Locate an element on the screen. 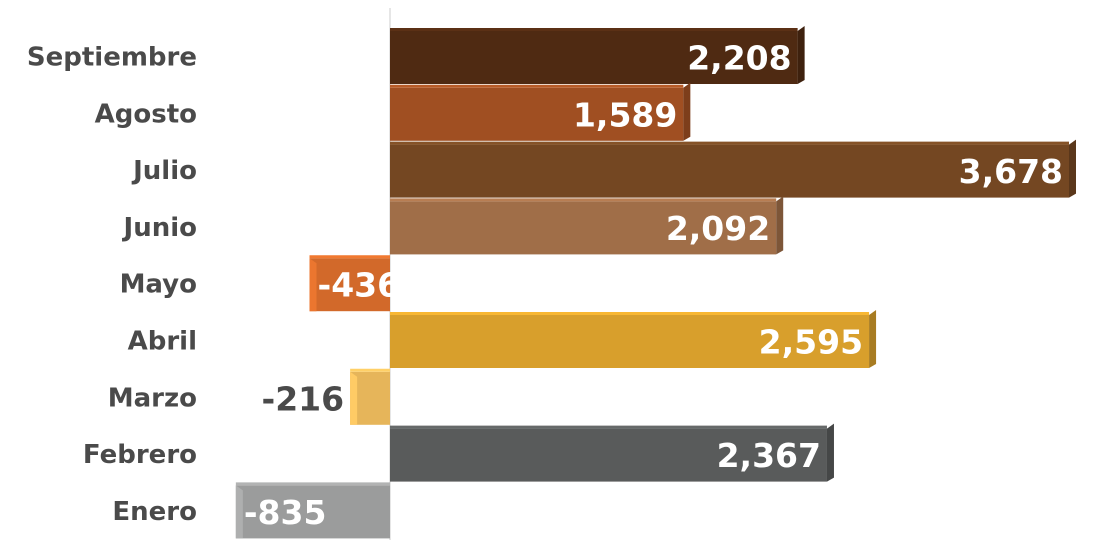 This screenshot has width=1096, height=541. value-label-julio: 3,678 is located at coordinates (1011, 171).